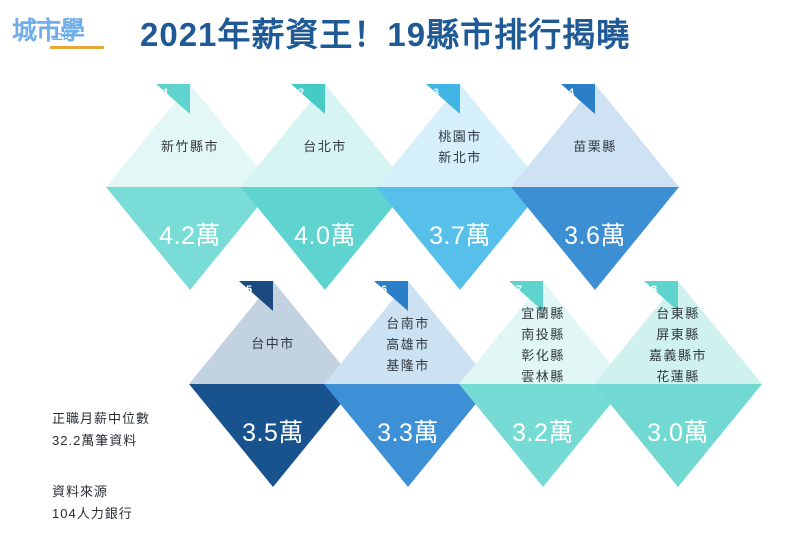 The height and width of the screenshot is (555, 792). Describe the element at coordinates (325, 187) in the screenshot. I see `rank-diamond: 2 台北市 4.0萬` at that location.